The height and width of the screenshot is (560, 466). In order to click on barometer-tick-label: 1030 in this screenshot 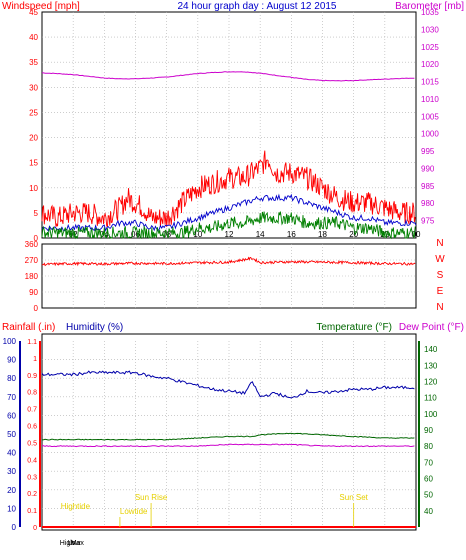, I will do `click(430, 29)`.